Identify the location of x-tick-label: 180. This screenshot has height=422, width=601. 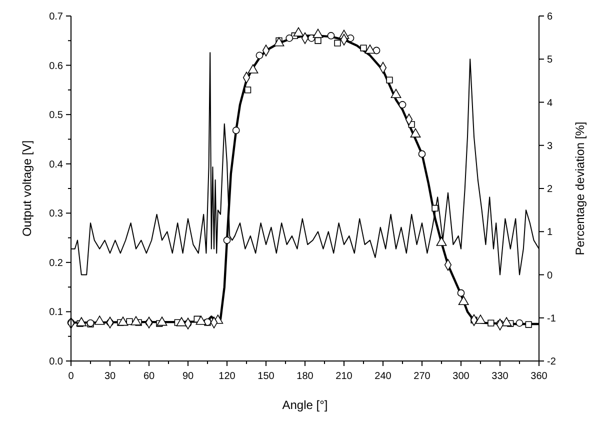
(305, 376).